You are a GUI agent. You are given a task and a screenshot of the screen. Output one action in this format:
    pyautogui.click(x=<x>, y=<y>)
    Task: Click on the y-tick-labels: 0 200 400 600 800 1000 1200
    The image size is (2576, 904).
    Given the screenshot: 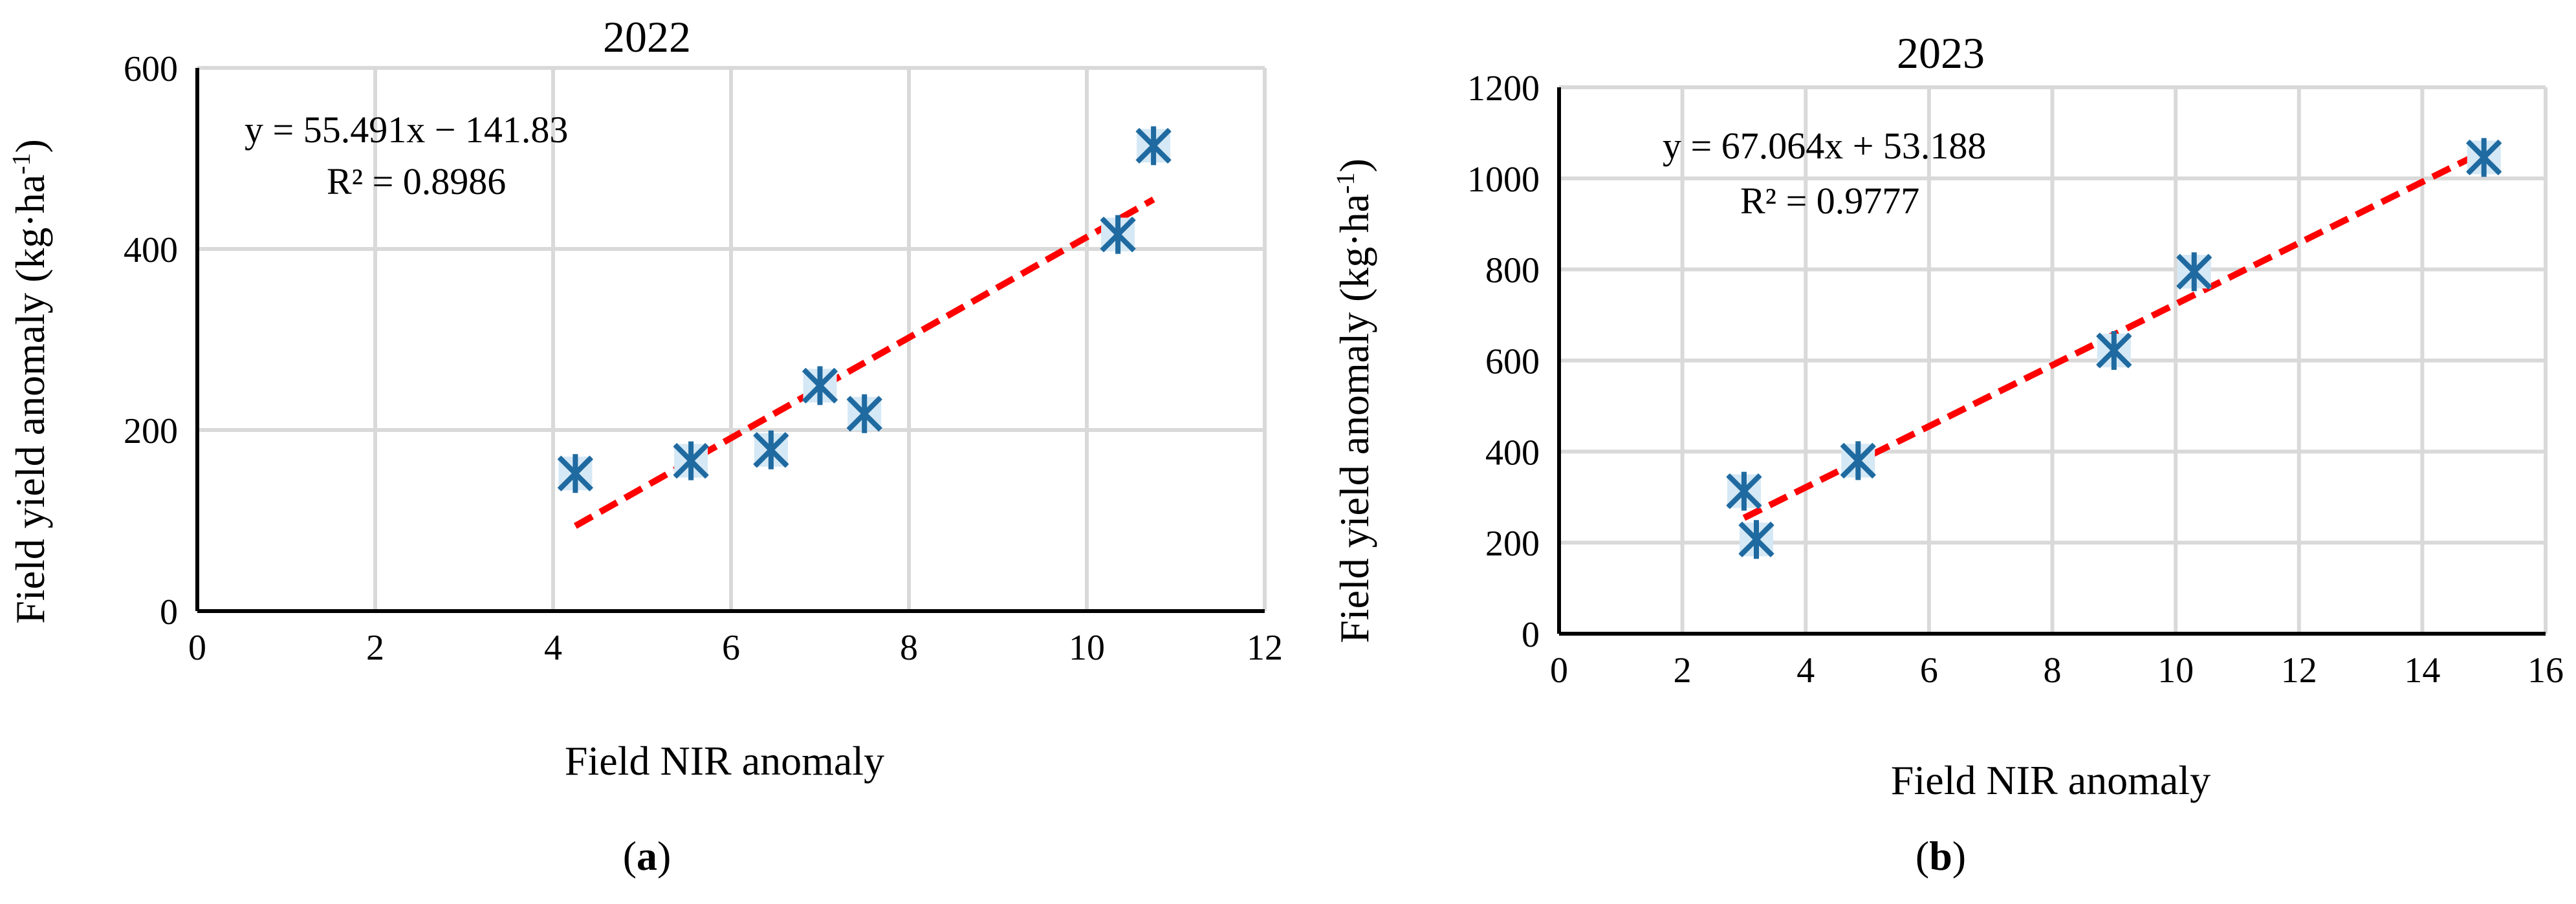 What is the action you would take?
    pyautogui.click(x=1503, y=362)
    